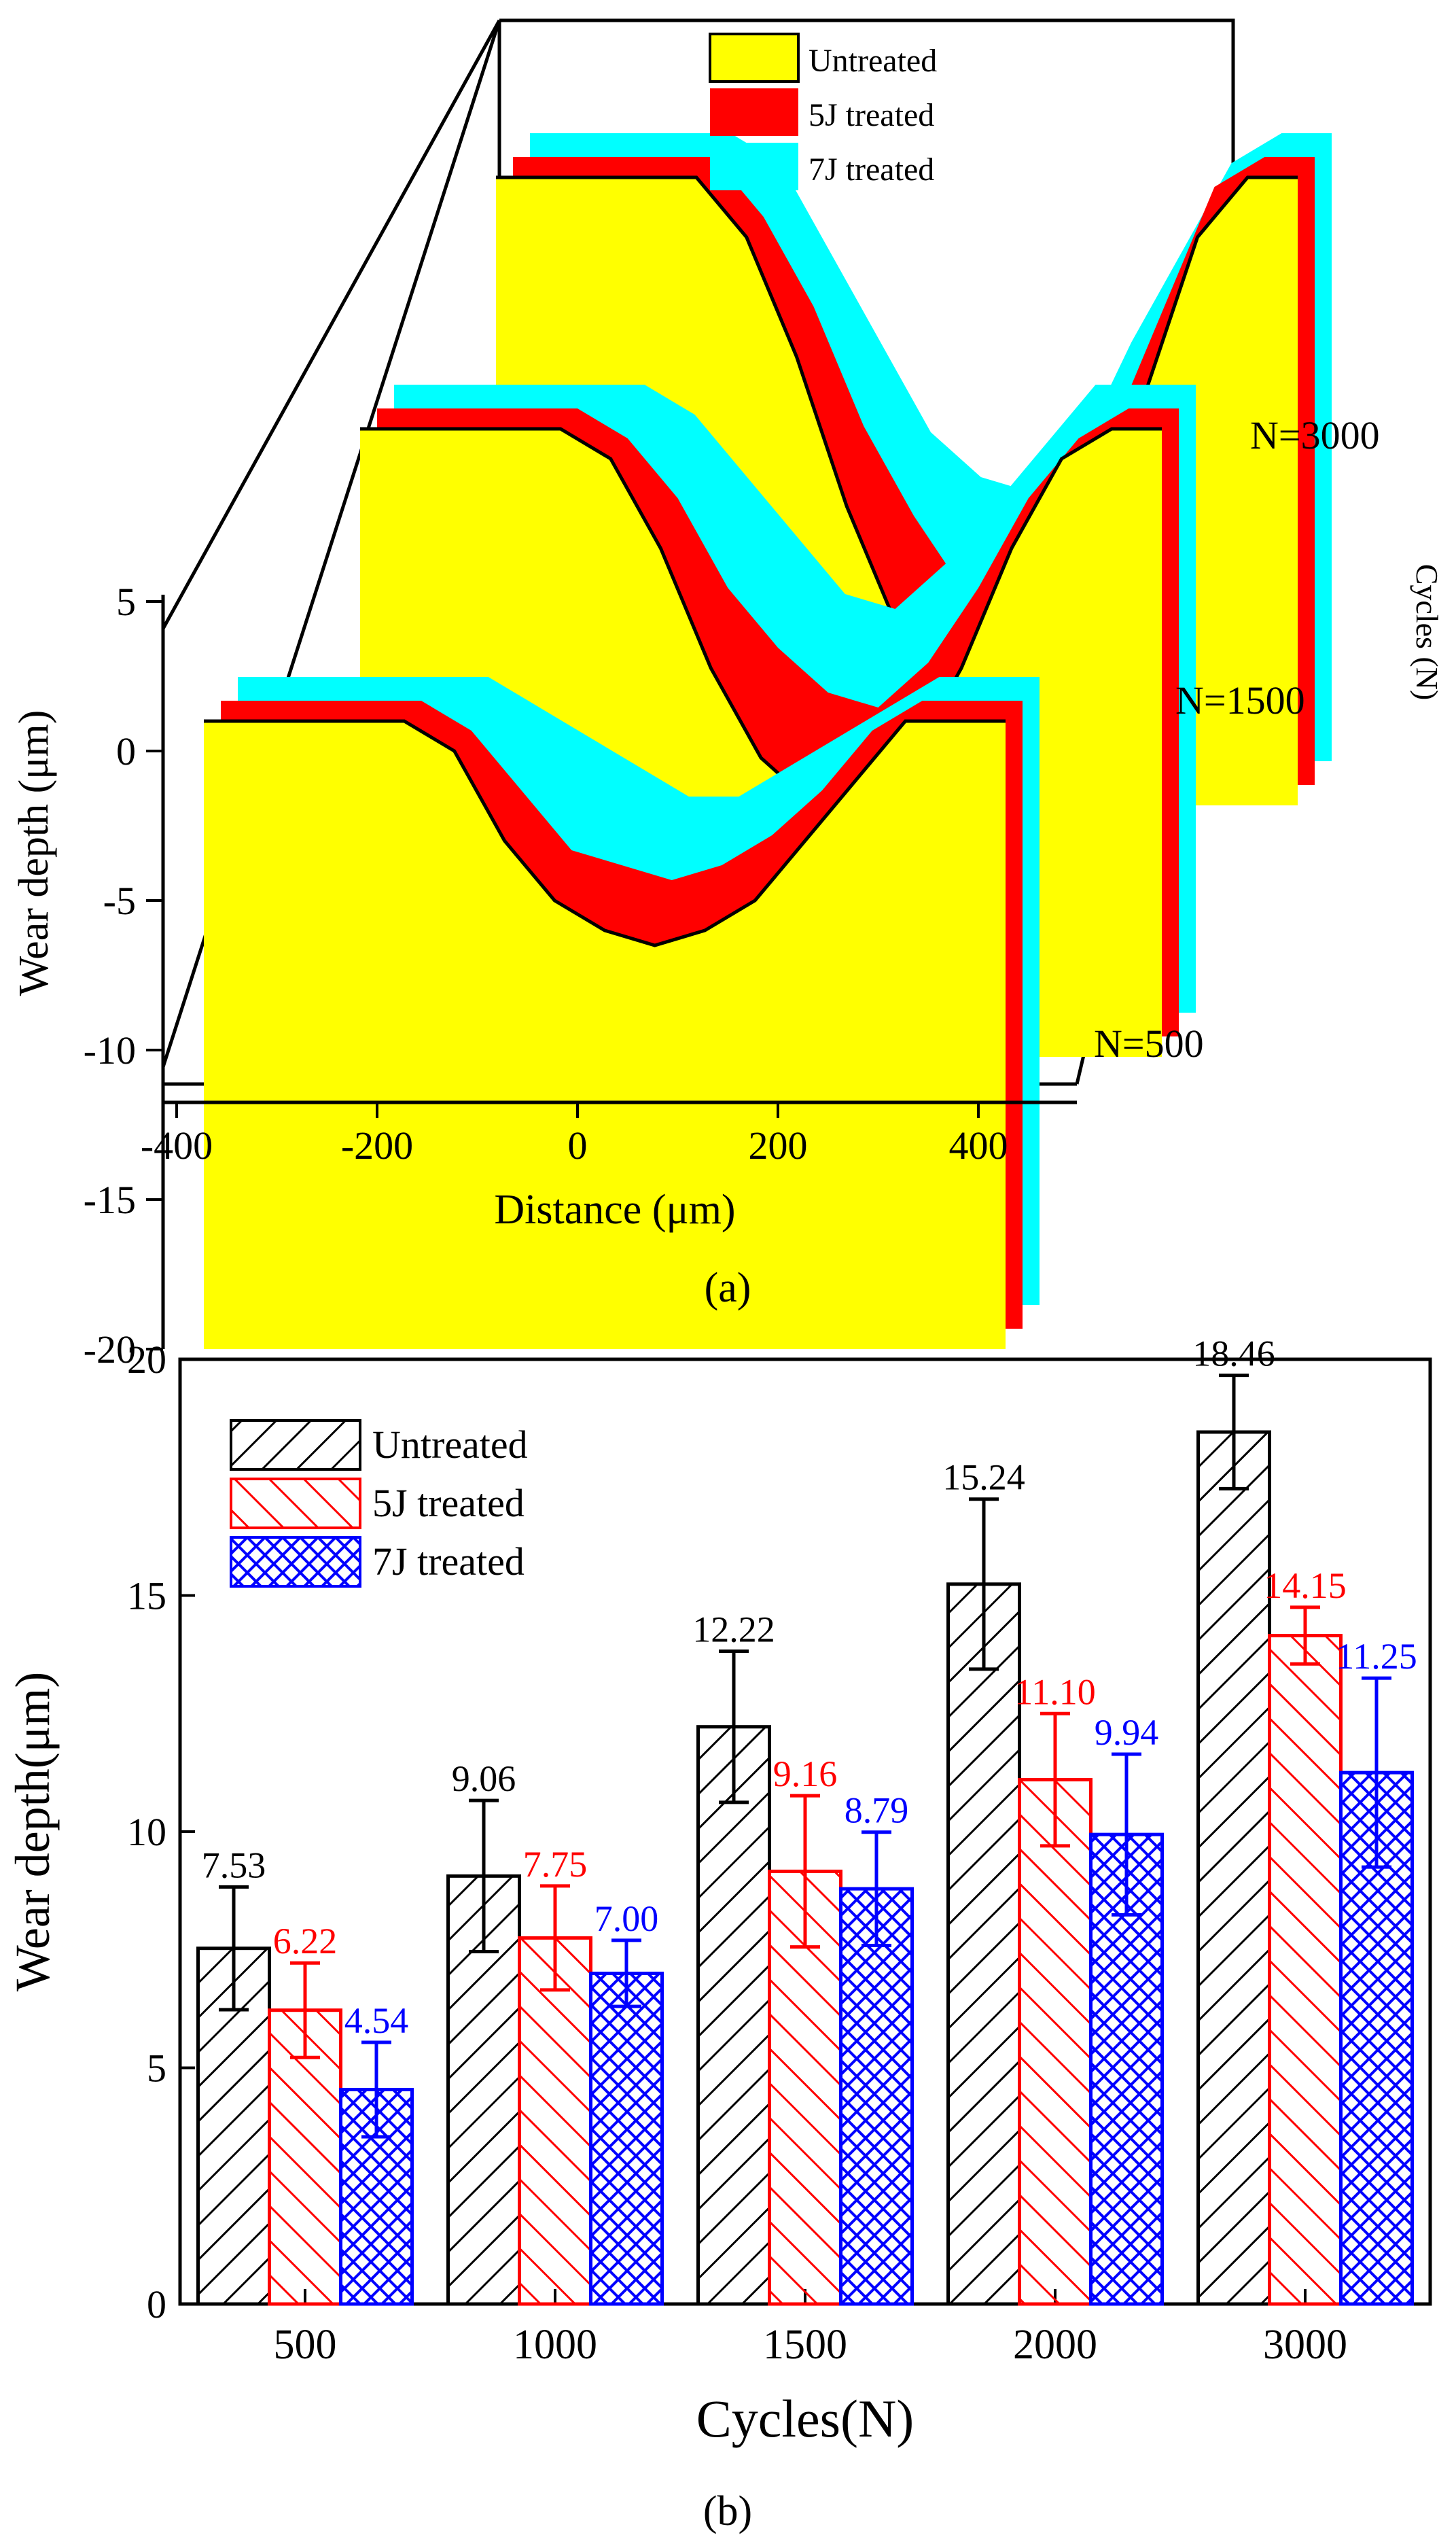 This screenshot has height=2548, width=1456. Describe the element at coordinates (1055, 2345) in the screenshot. I see `panel-b-xtick-label: 2000` at that location.